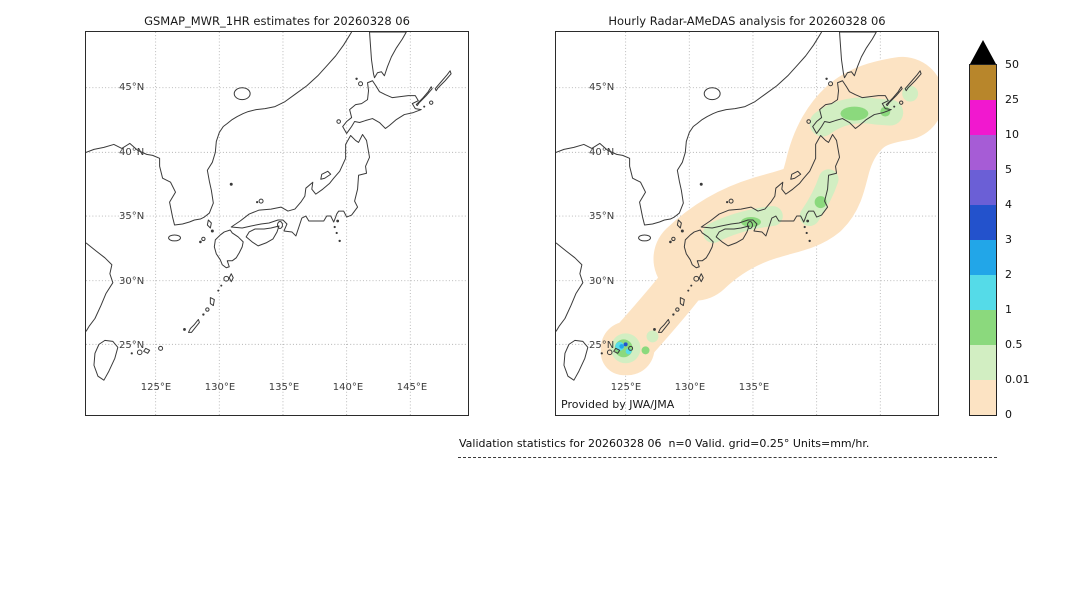 This screenshot has width=1080, height=612. What do you see at coordinates (1014, 344) in the screenshot?
I see `colorbar-tick-label: 0.5` at bounding box center [1014, 344].